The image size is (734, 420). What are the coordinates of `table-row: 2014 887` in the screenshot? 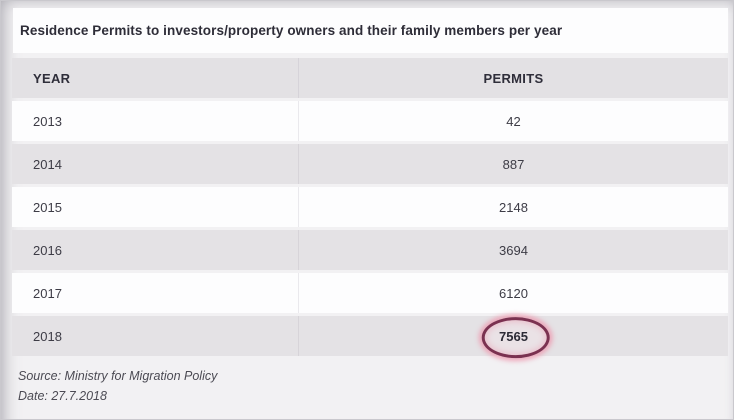 It's located at (370, 164).